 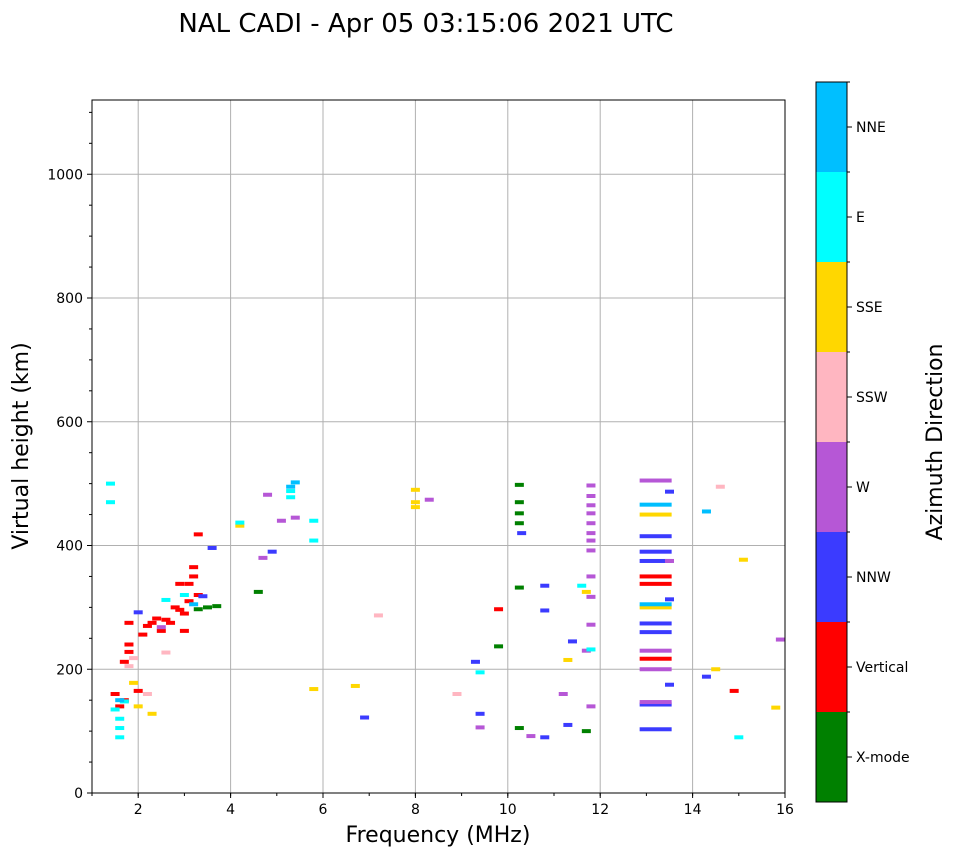 What do you see at coordinates (69, 547) in the screenshot?
I see `y-tick-label: 400` at bounding box center [69, 547].